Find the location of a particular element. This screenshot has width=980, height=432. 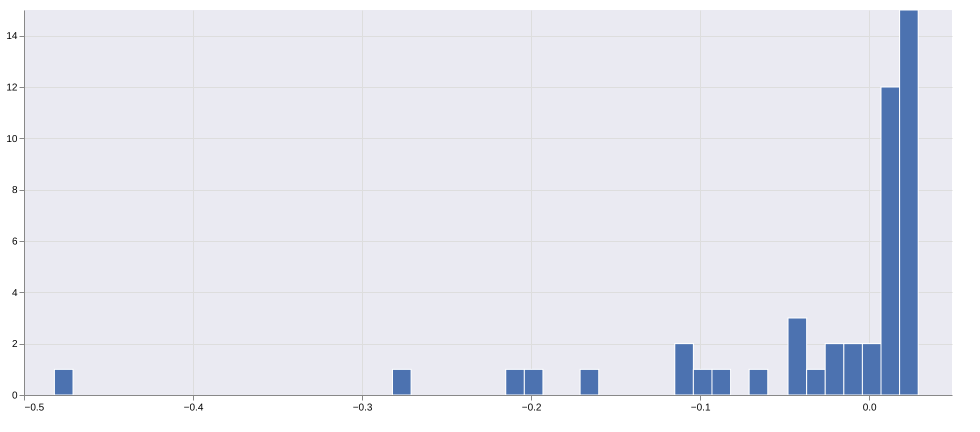

y-tick-label: 6 is located at coordinates (15, 242).